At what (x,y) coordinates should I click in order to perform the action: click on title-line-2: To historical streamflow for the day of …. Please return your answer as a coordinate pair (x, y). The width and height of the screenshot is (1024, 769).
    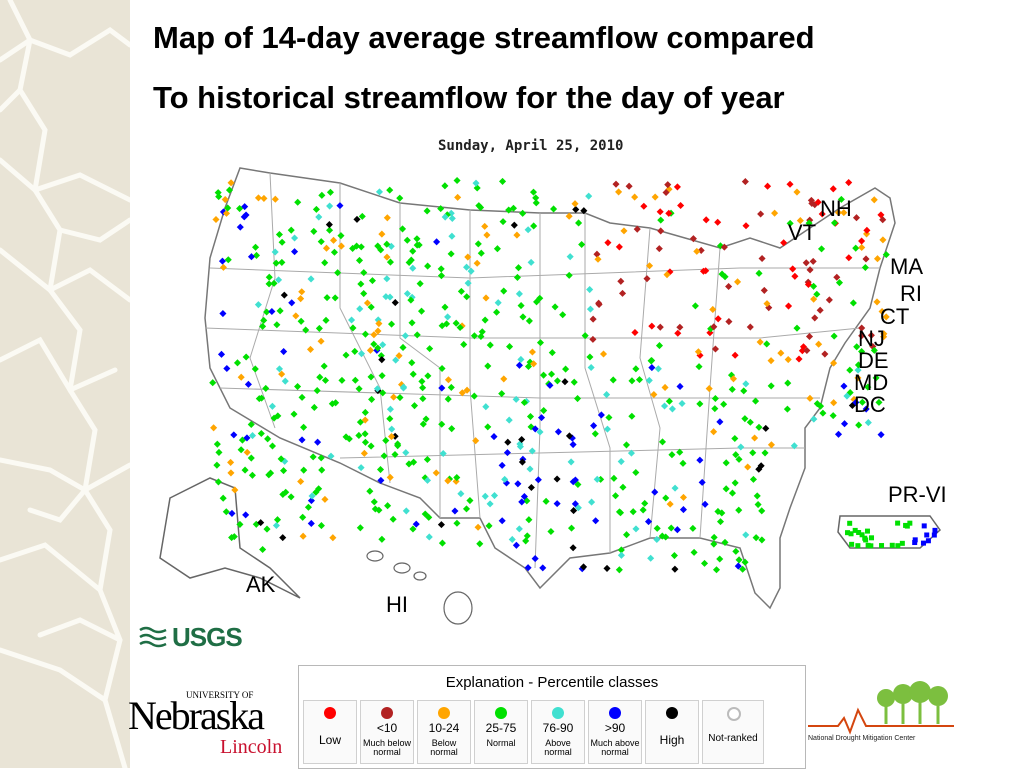
    Looking at the image, I should click on (469, 97).